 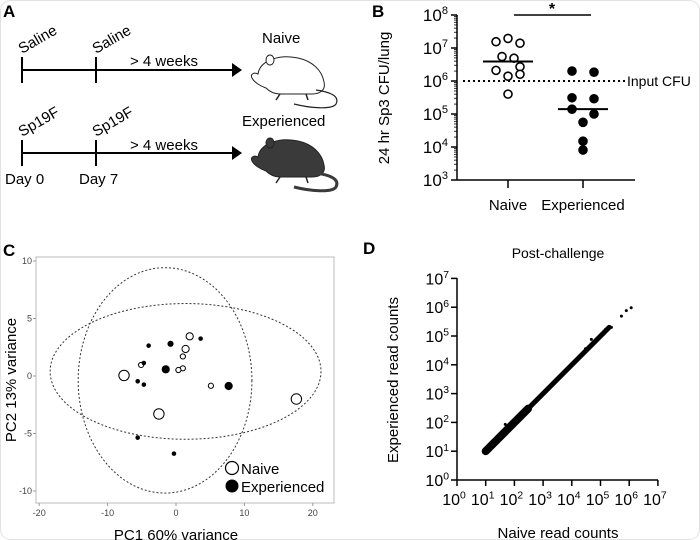 What do you see at coordinates (39, 513) in the screenshot?
I see `x-tick-label: -20` at bounding box center [39, 513].